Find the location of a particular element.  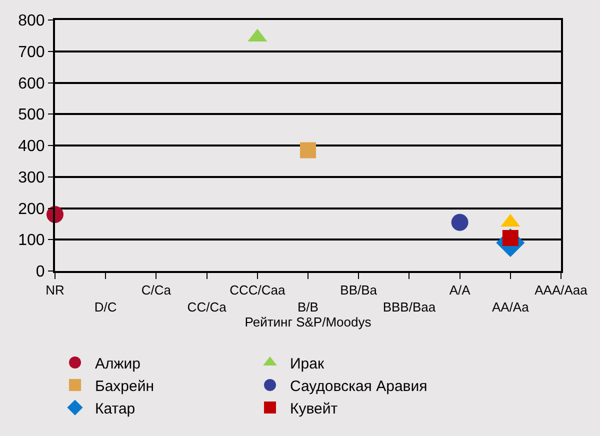

y-tick-label: 600 is located at coordinates (31, 83).